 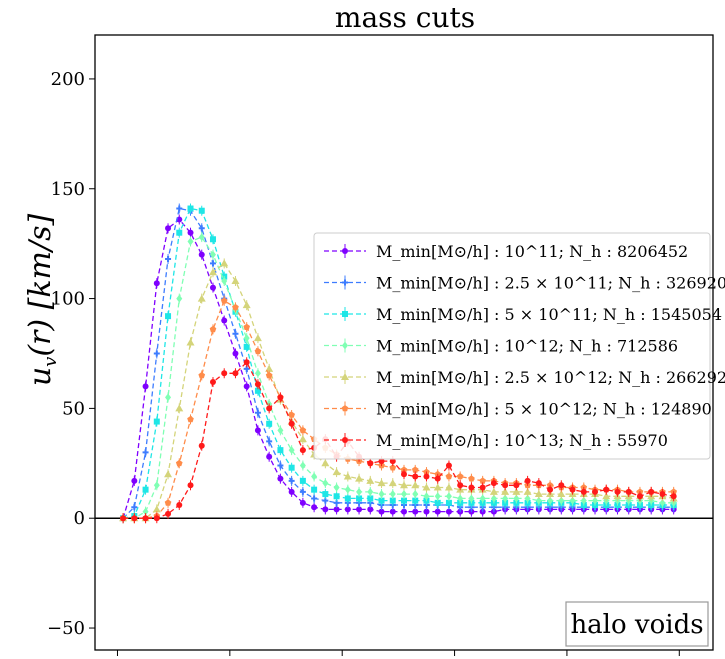 What do you see at coordinates (637, 624) in the screenshot?
I see `annotation-box: halo voids` at bounding box center [637, 624].